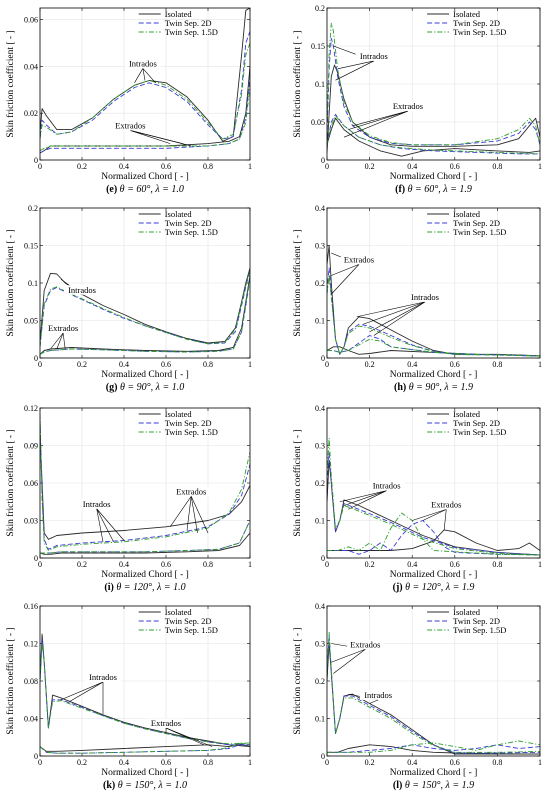 This screenshot has width=550, height=801. I want to click on x-tick-label: 0.2, so click(370, 166).